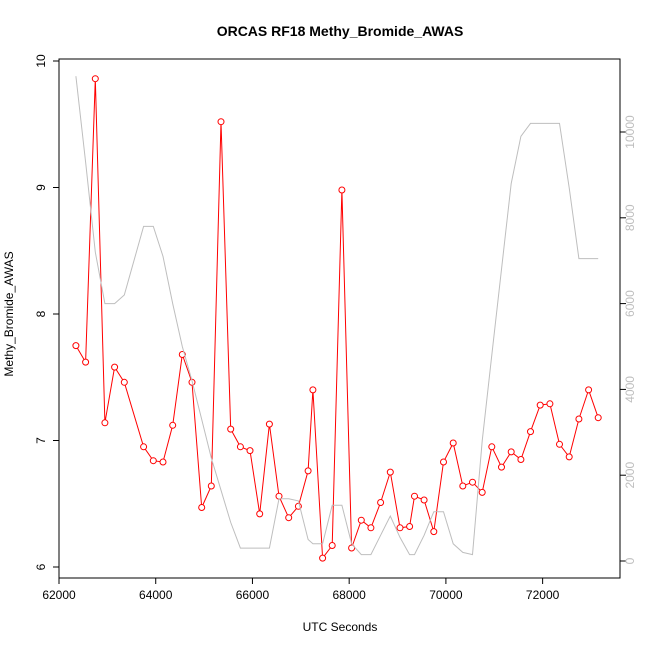 This screenshot has height=650, width=650. What do you see at coordinates (446, 595) in the screenshot?
I see `x-tick-label: 70000` at bounding box center [446, 595].